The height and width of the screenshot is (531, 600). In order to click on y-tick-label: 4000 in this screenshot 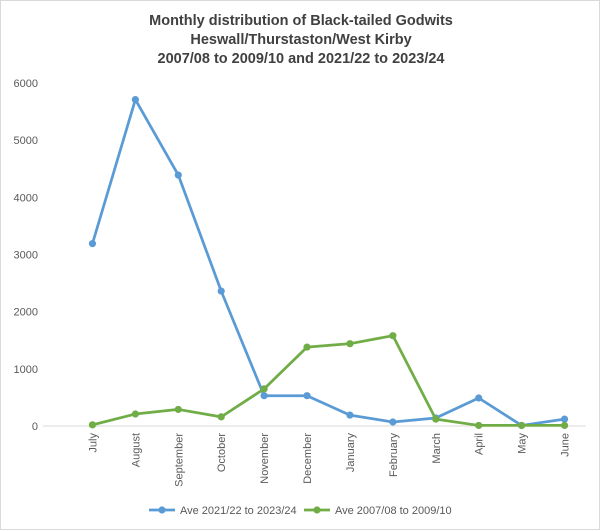, I will do `click(26, 198)`.